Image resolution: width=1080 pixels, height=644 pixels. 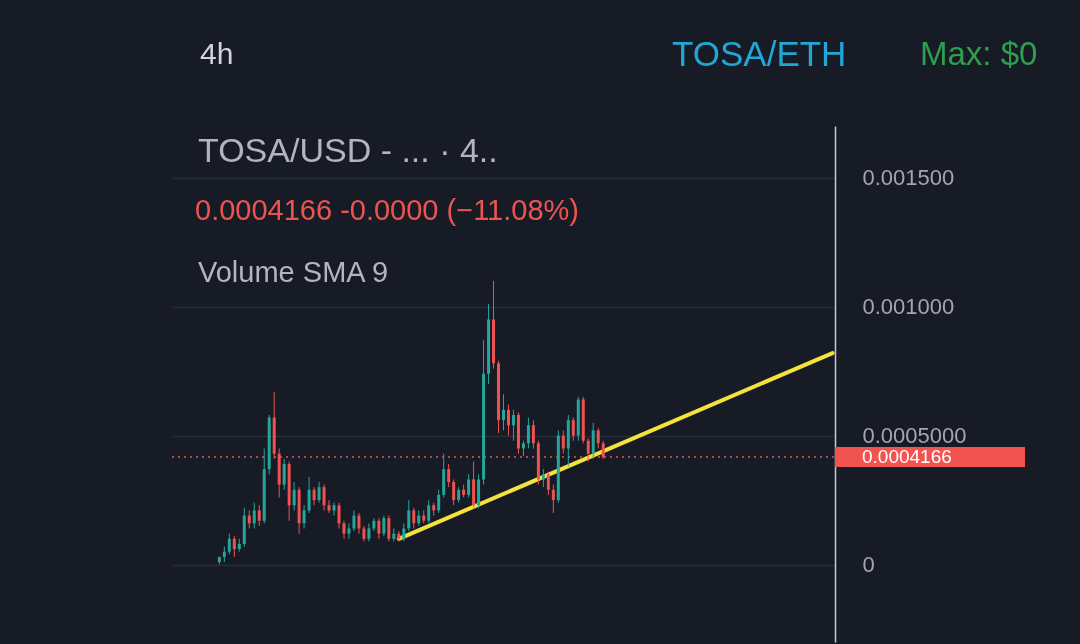 What do you see at coordinates (979, 53) in the screenshot?
I see `text: Max: $0` at bounding box center [979, 53].